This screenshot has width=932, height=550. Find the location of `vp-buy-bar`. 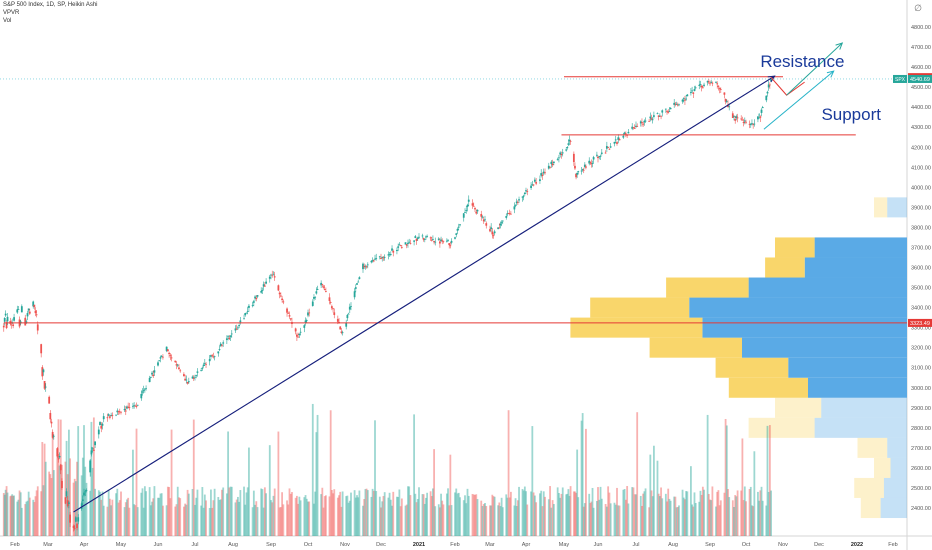

vp-buy-bar is located at coordinates (785, 267).